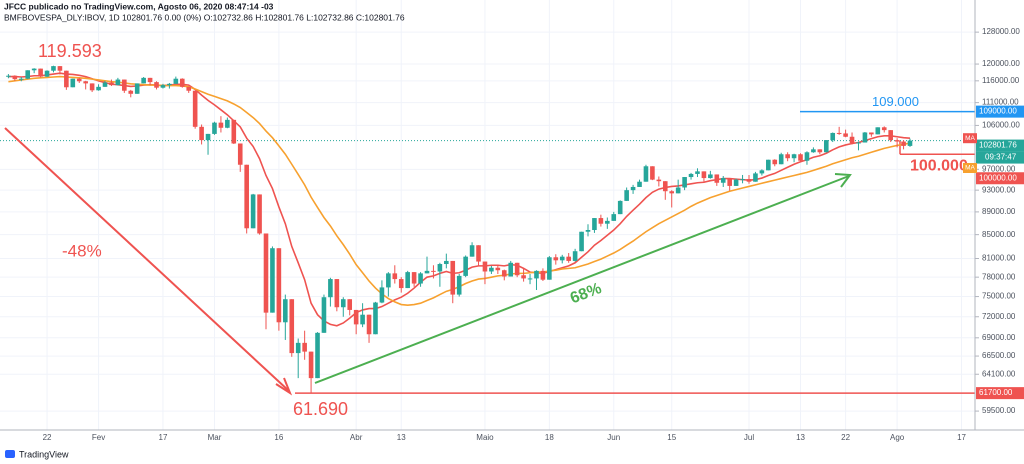 The image size is (1024, 464). What do you see at coordinates (215, 437) in the screenshot?
I see `x-tick-label: Mar` at bounding box center [215, 437].